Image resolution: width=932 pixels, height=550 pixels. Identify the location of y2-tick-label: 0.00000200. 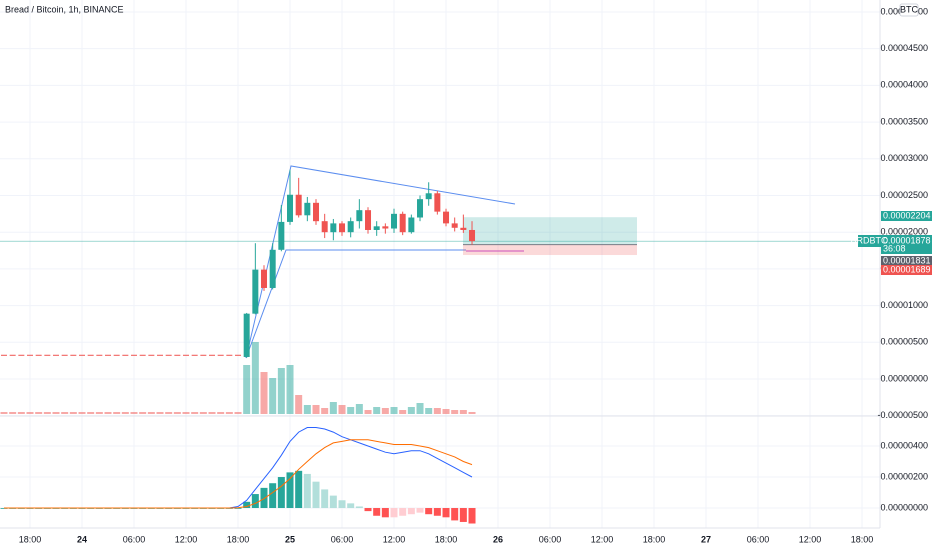
(904, 476).